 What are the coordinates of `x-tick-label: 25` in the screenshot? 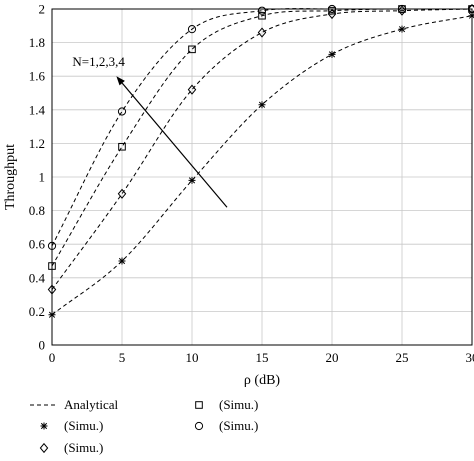 It's located at (402, 357).